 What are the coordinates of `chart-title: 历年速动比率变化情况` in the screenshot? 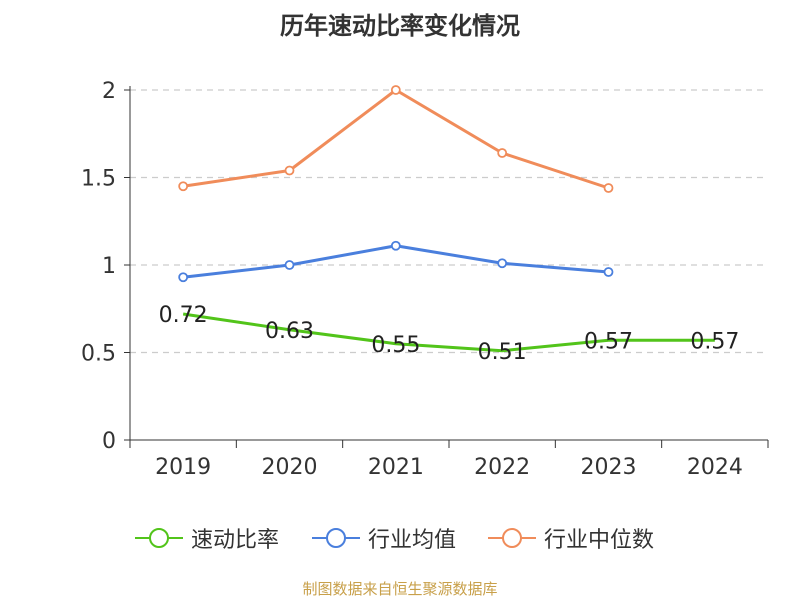 It's located at (400, 26).